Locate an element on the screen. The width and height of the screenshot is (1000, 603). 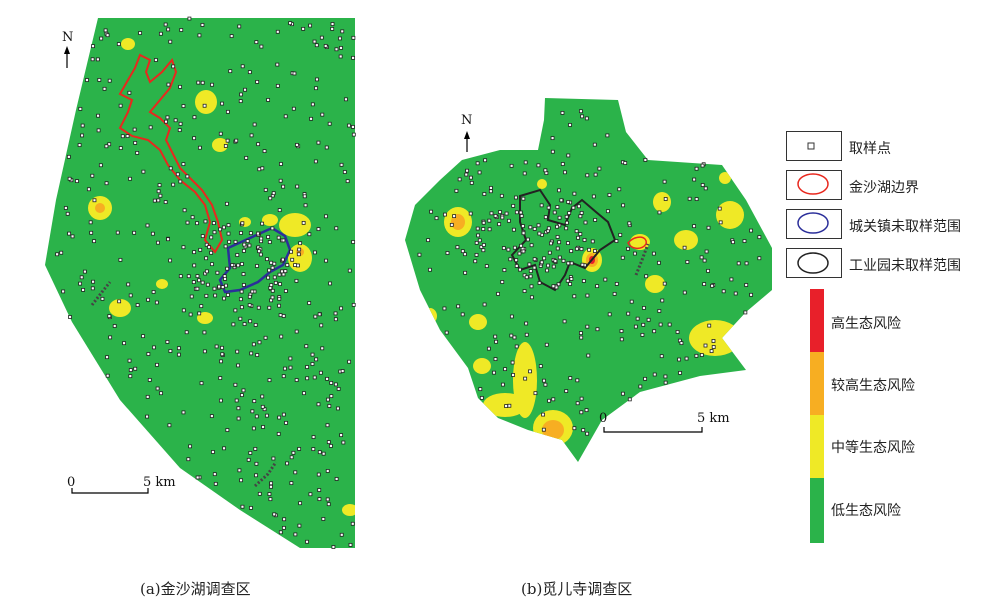
jinshahu-boundary is located at coordinates (171, 153).